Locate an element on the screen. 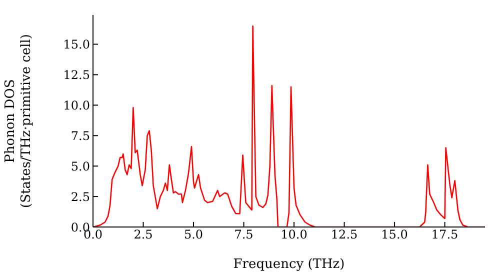  x-tick-label: 12.5 is located at coordinates (344, 235).